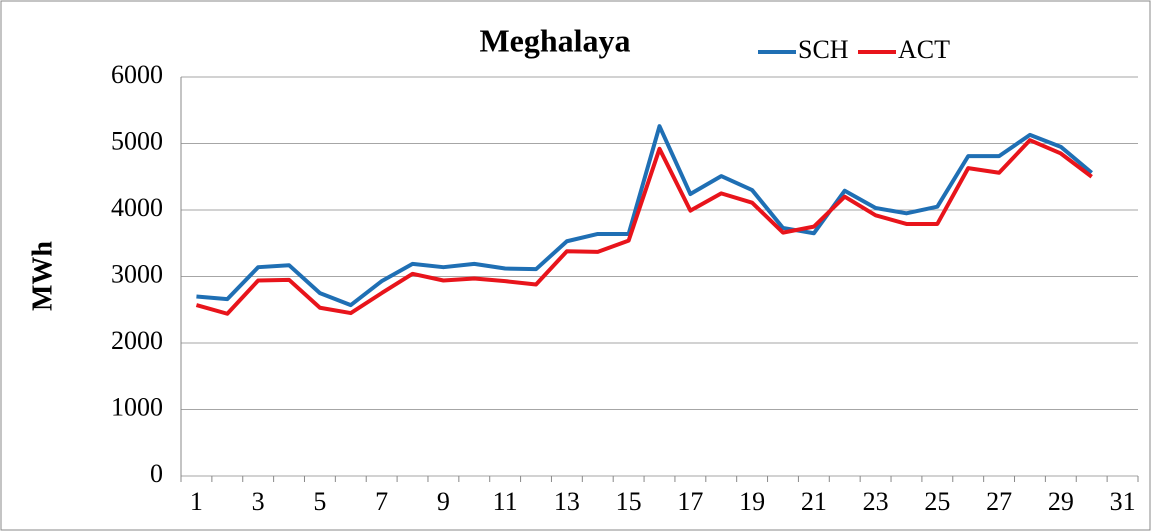 The height and width of the screenshot is (531, 1151). I want to click on x-tick-label: 21, so click(814, 501).